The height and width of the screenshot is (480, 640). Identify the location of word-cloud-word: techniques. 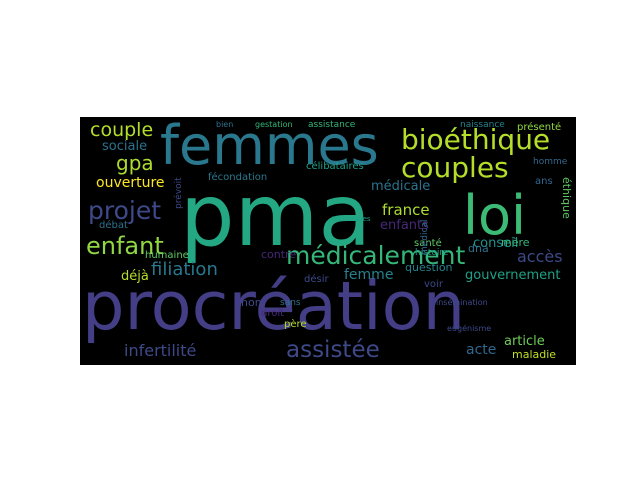
(351, 219).